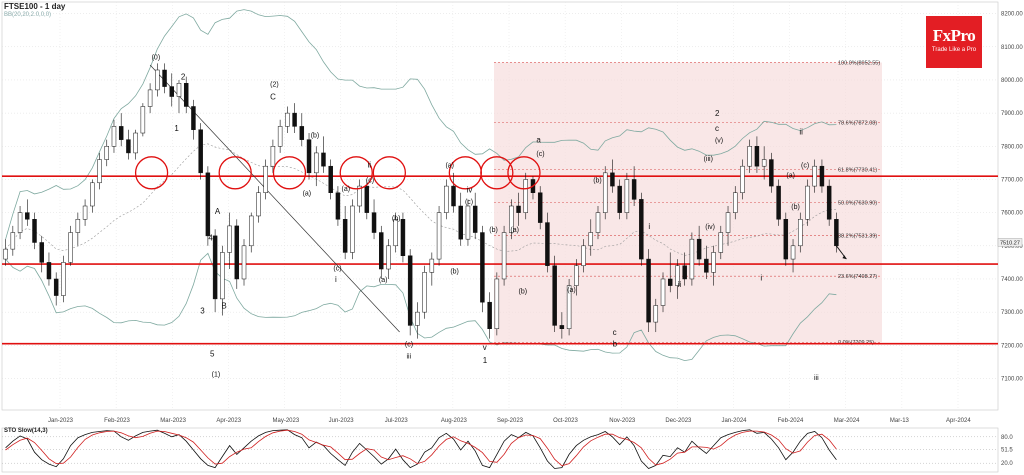 This screenshot has width=1024, height=475. I want to click on projection-arrowhead, so click(844, 257).